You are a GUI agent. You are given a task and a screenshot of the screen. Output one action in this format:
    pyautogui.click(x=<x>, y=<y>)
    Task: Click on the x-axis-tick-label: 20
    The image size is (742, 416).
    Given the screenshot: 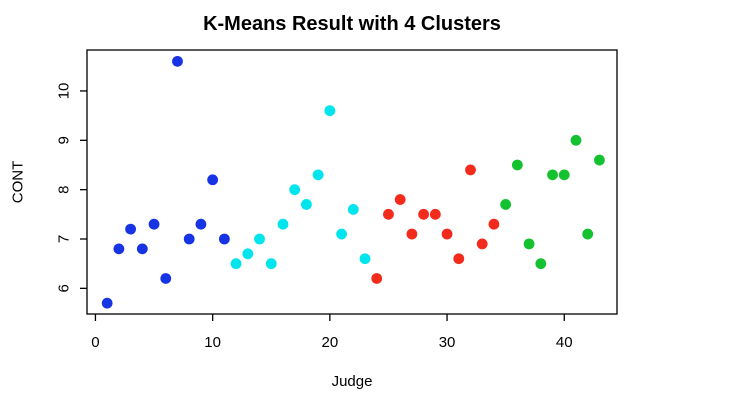 What is the action you would take?
    pyautogui.click(x=330, y=342)
    